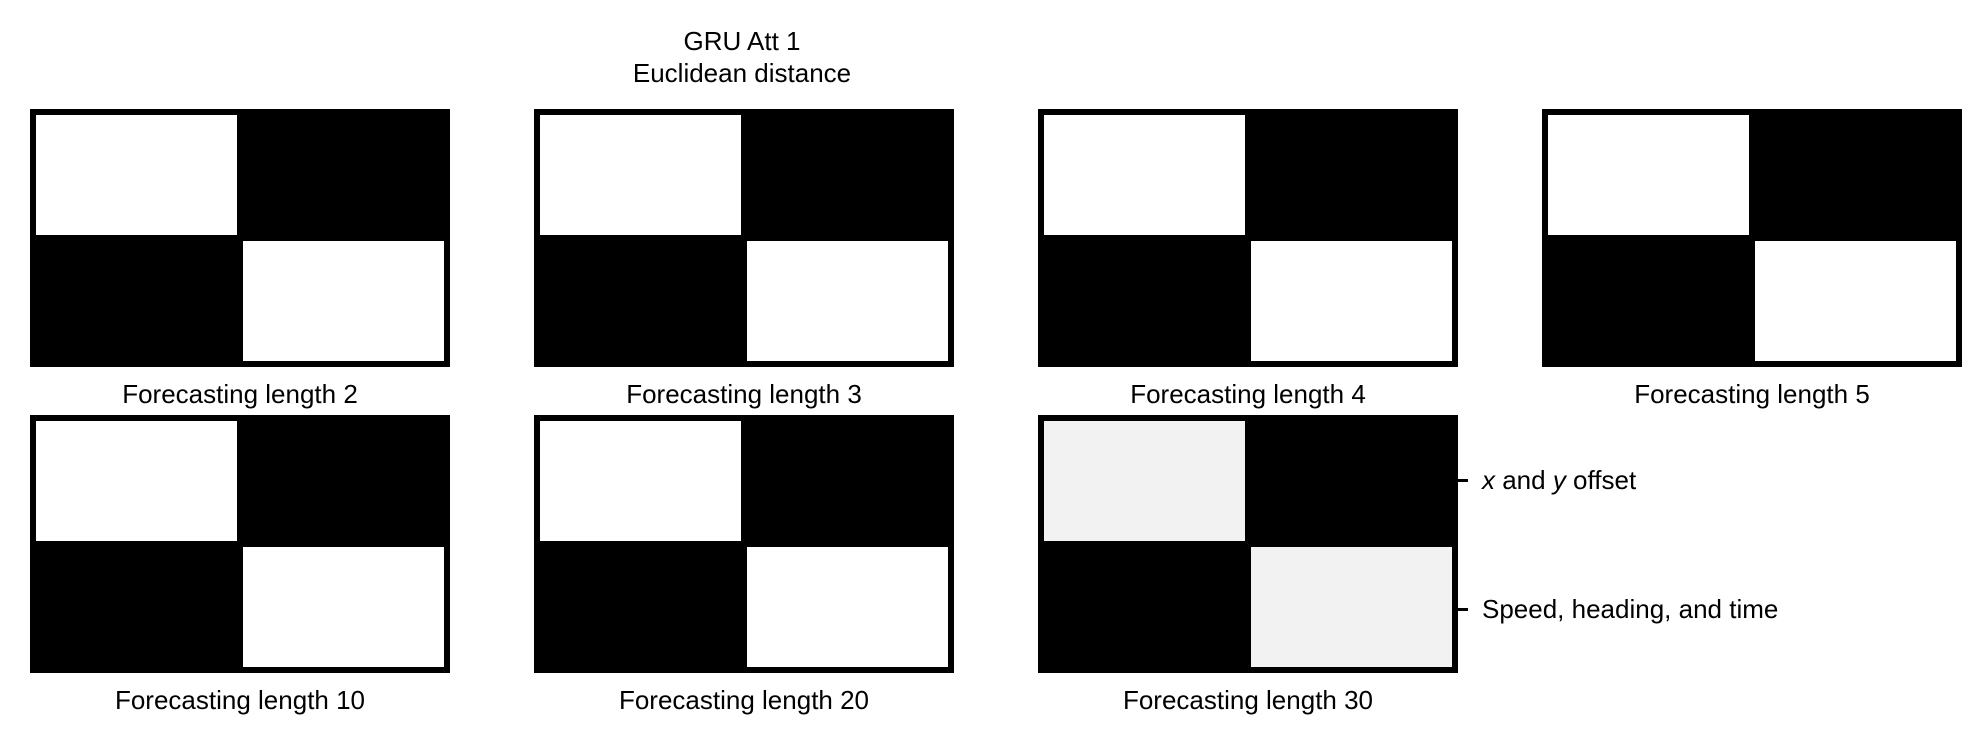  What do you see at coordinates (1248, 394) in the screenshot?
I see `panel-caption-3: Forecasting length 4` at bounding box center [1248, 394].